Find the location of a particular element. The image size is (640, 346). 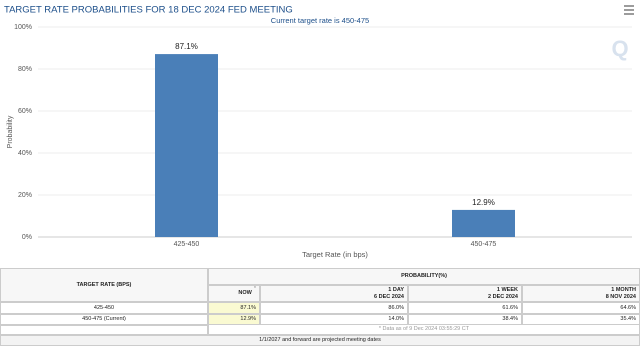

header-cell: PROBABILITY(%) is located at coordinates (424, 276).